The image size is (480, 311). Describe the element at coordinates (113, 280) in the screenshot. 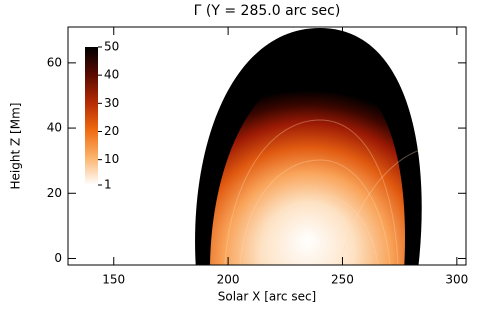

I see `x-tick-label: 150` at that location.